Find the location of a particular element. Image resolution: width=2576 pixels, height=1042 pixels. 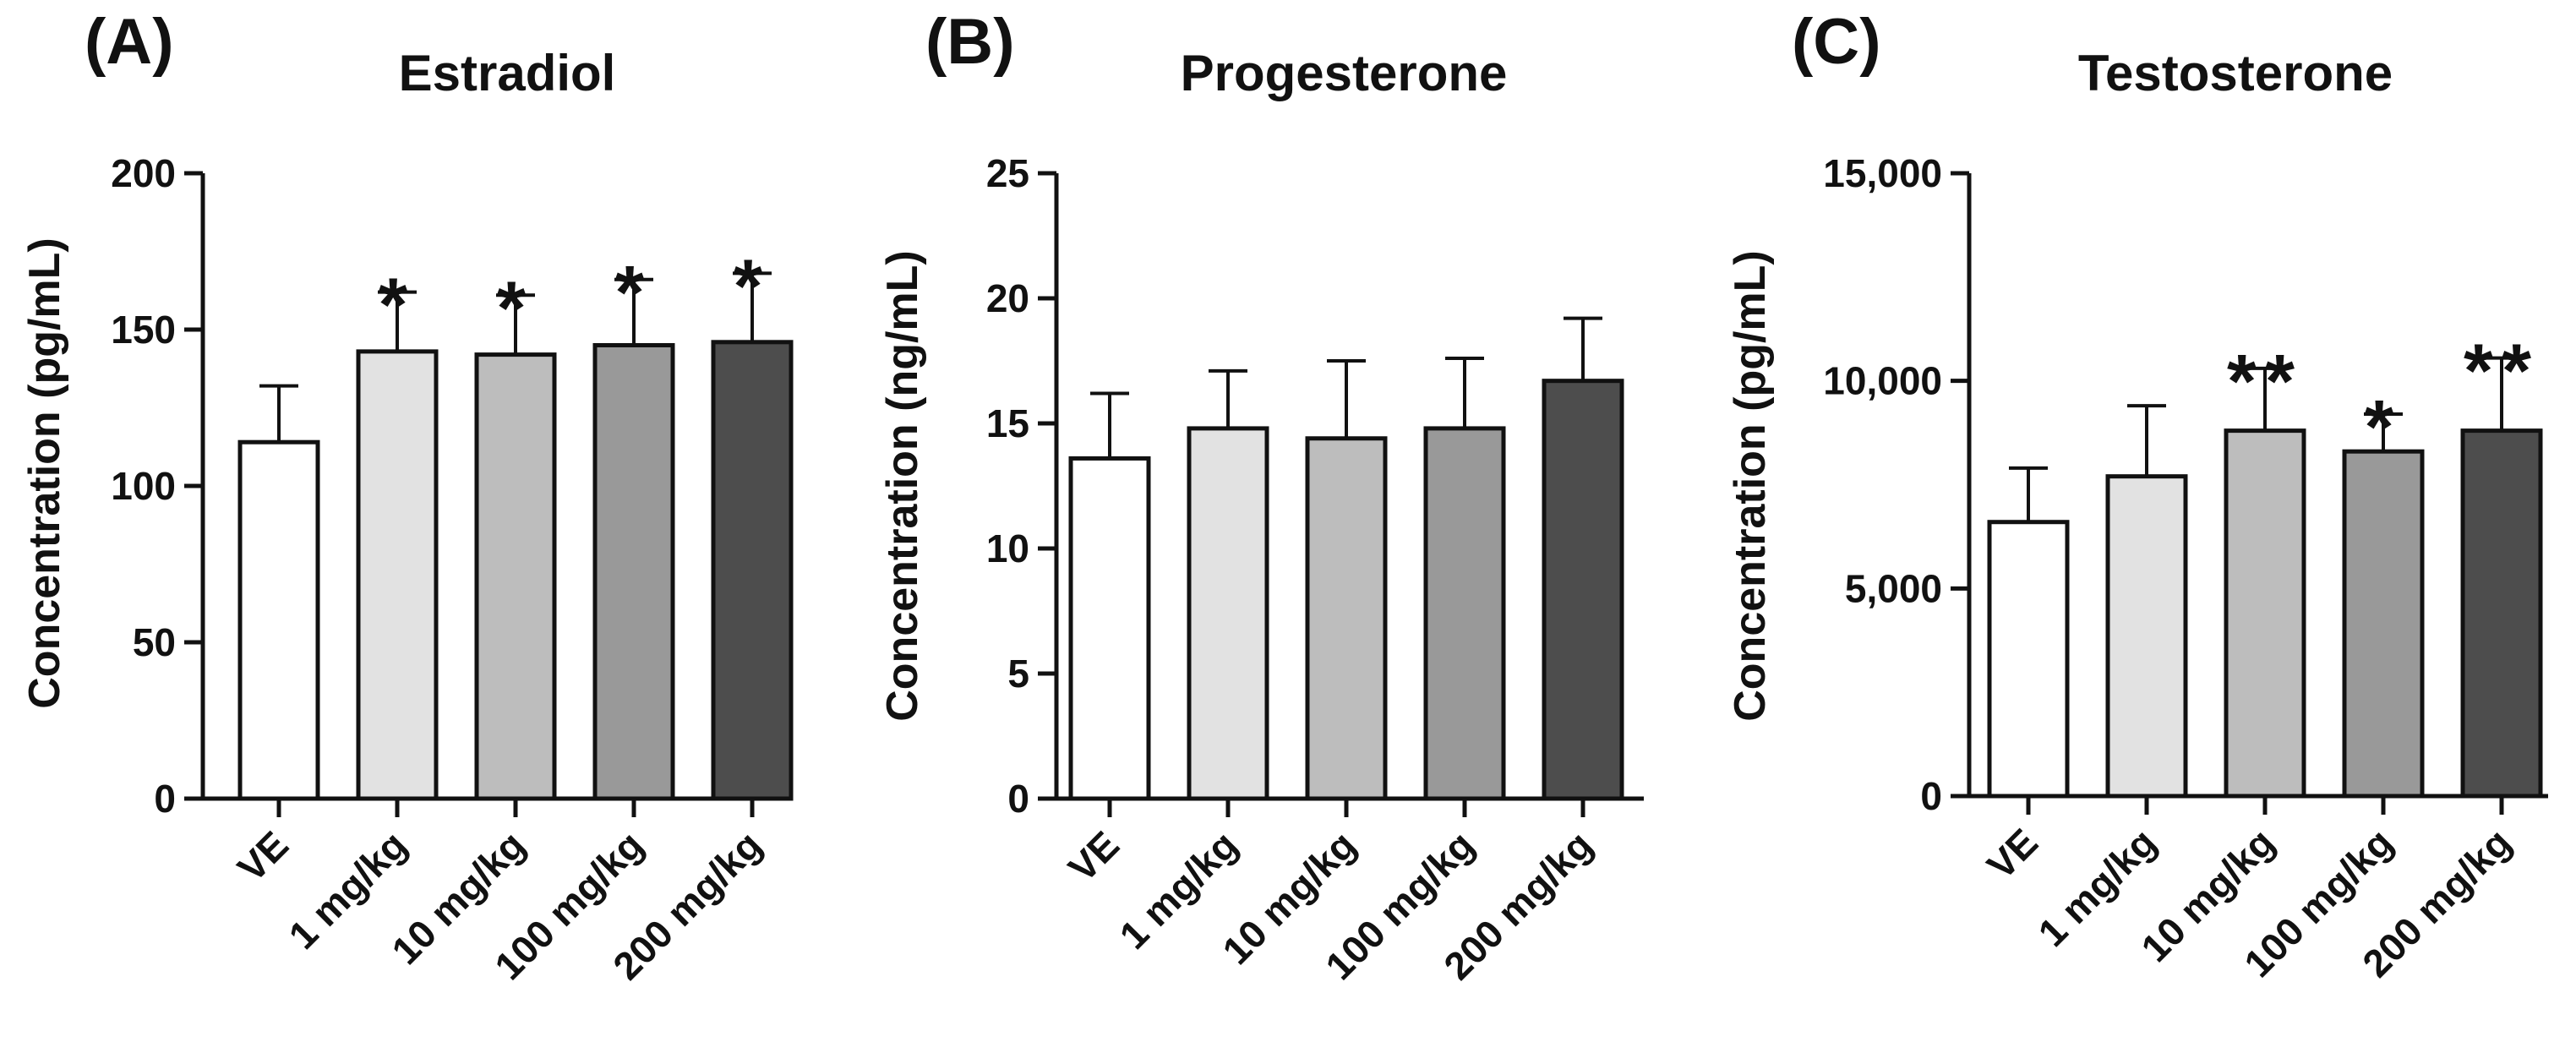

panel-letter: (B) is located at coordinates (970, 42).